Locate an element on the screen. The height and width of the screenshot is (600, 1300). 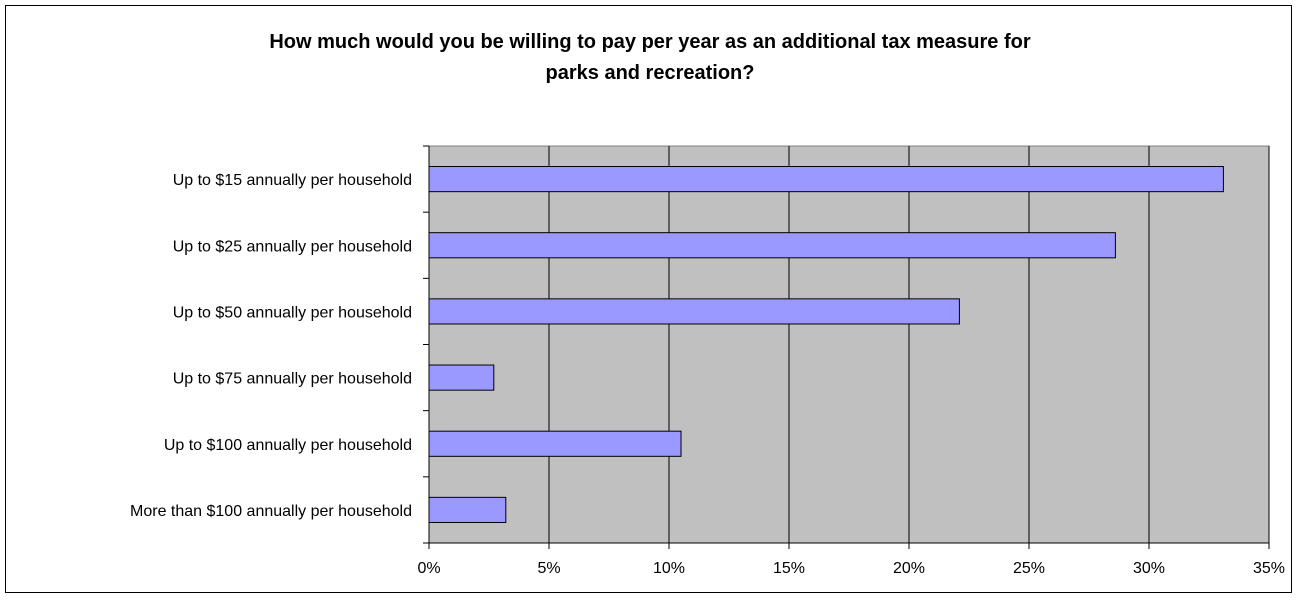
x-tick-label-4: 20% is located at coordinates (909, 568).